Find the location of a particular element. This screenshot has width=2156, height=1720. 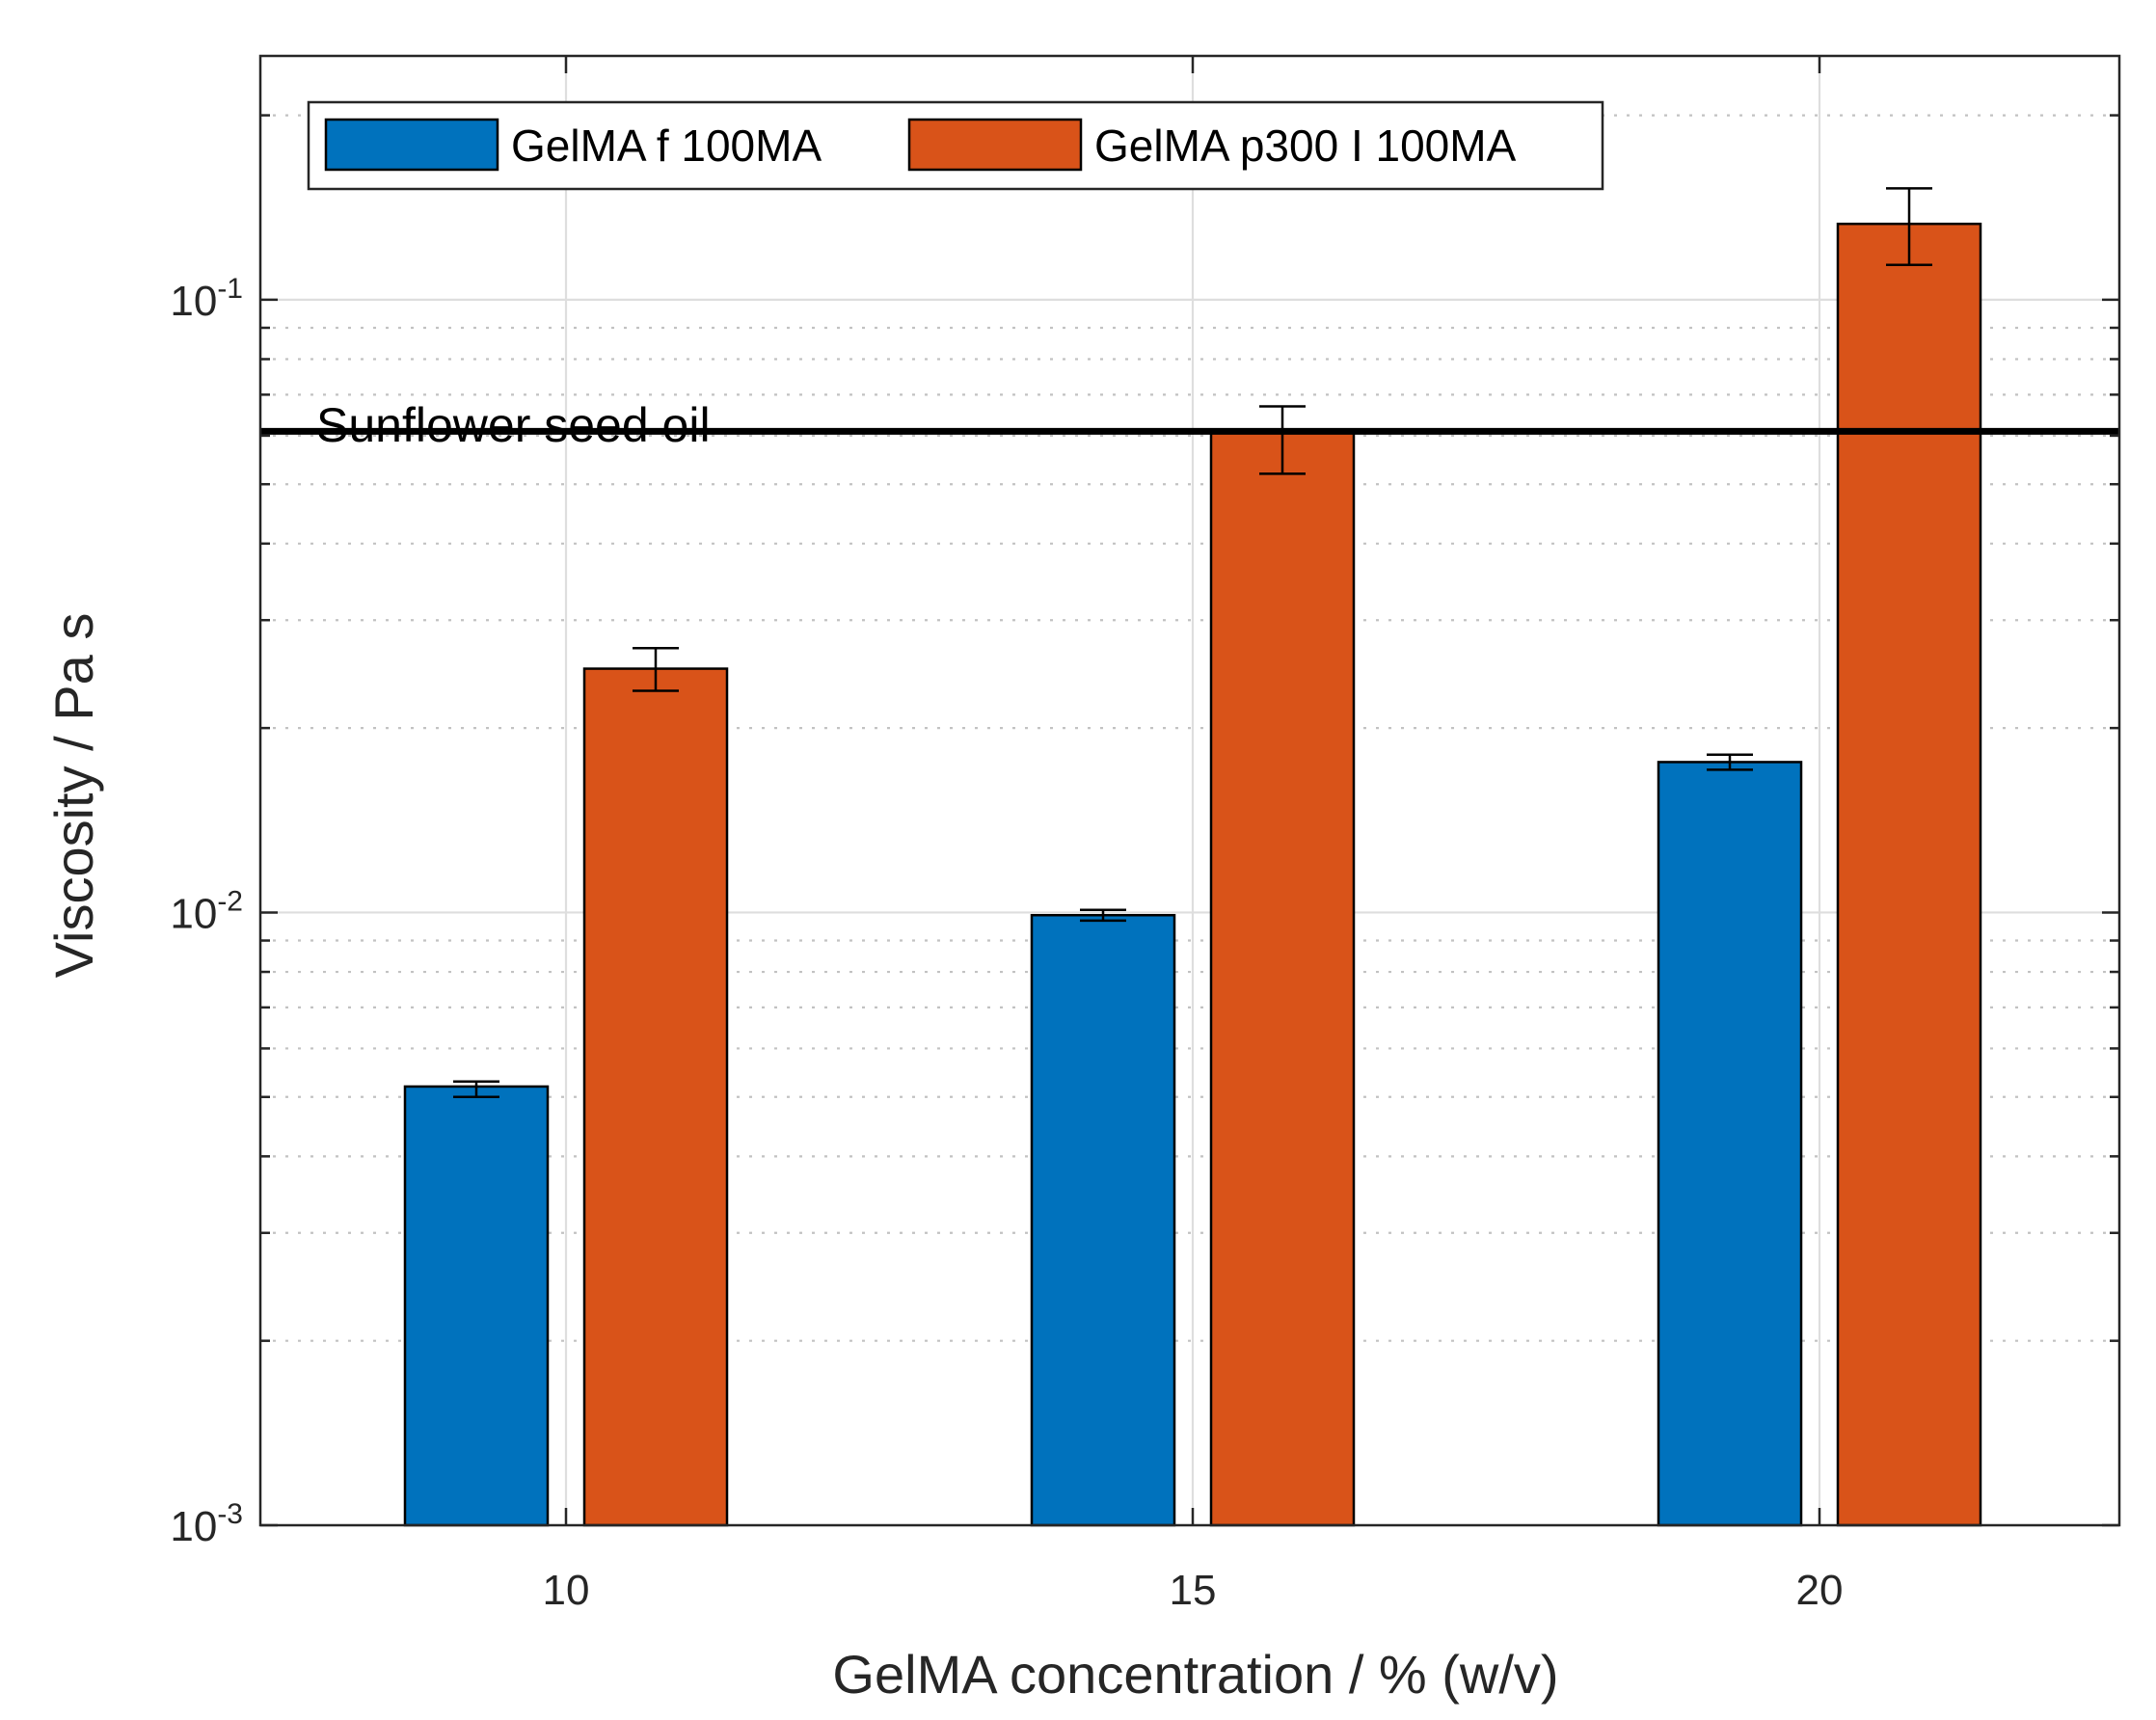

y-axis-label: Viscosity / Pa s is located at coordinates (73, 796).